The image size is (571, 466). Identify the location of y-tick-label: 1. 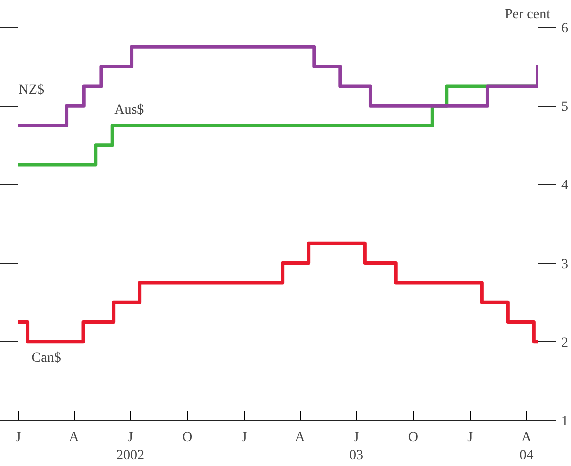
(565, 422).